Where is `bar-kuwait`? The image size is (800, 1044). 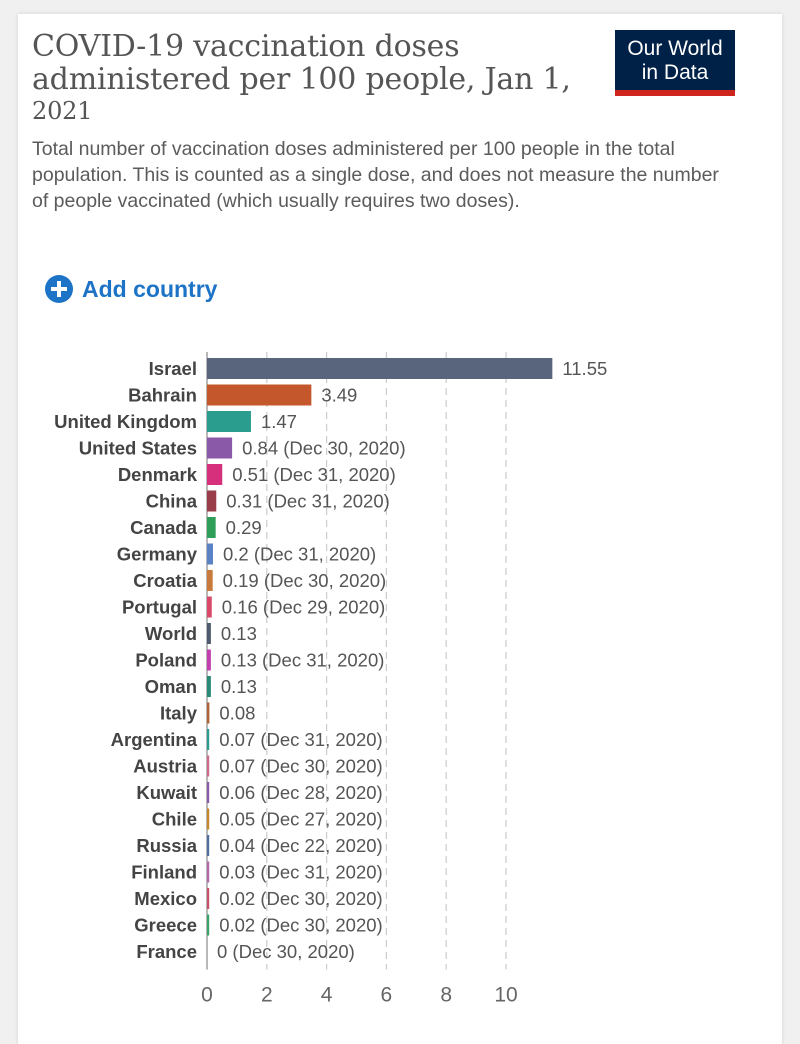
bar-kuwait is located at coordinates (208, 792).